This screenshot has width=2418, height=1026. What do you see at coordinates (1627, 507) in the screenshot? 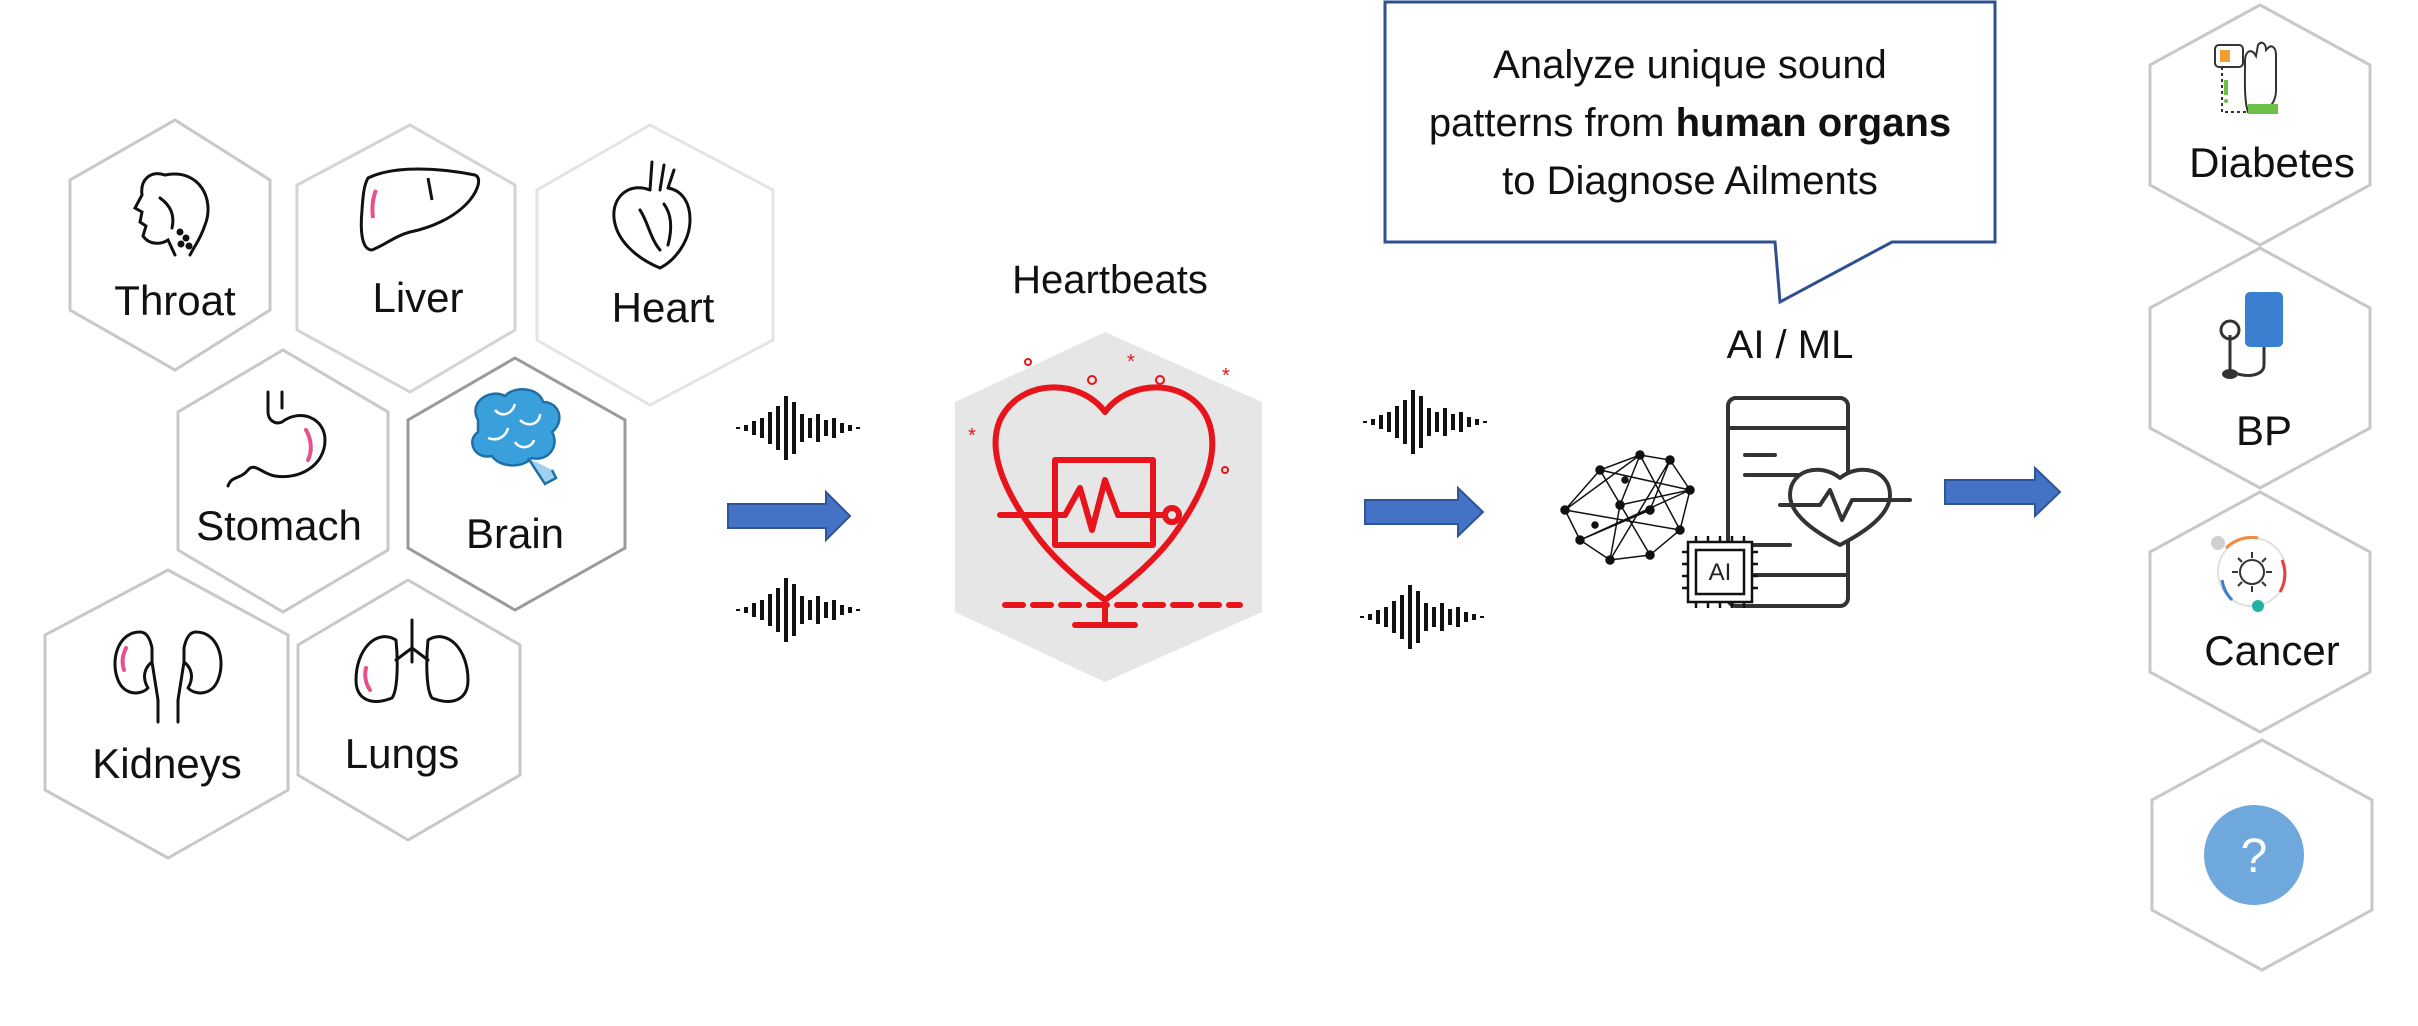
I see `neural-network-icon` at bounding box center [1627, 507].